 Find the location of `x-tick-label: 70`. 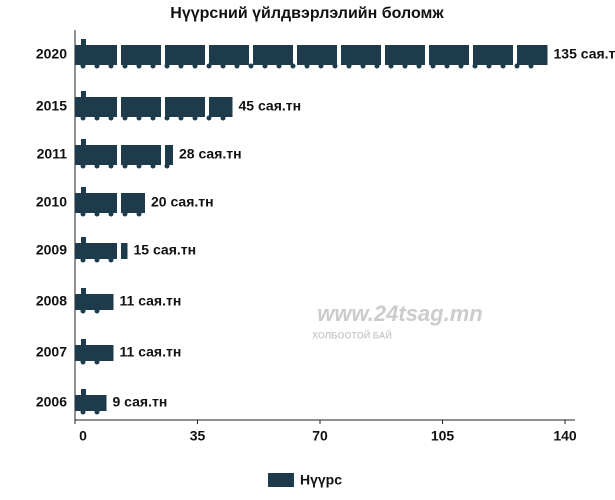

x-tick-label: 70 is located at coordinates (320, 436).